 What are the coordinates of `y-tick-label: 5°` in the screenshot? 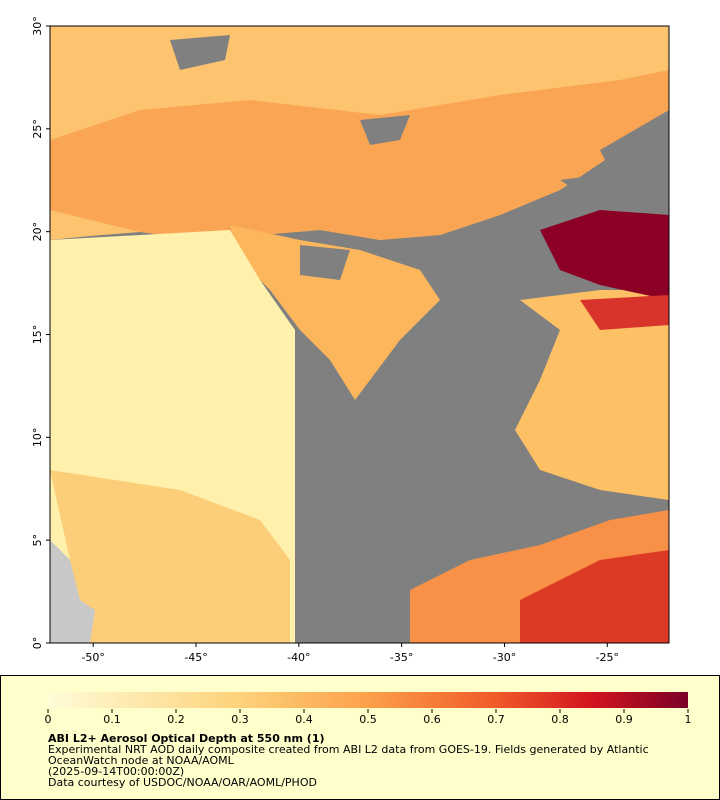 It's located at (37, 540).